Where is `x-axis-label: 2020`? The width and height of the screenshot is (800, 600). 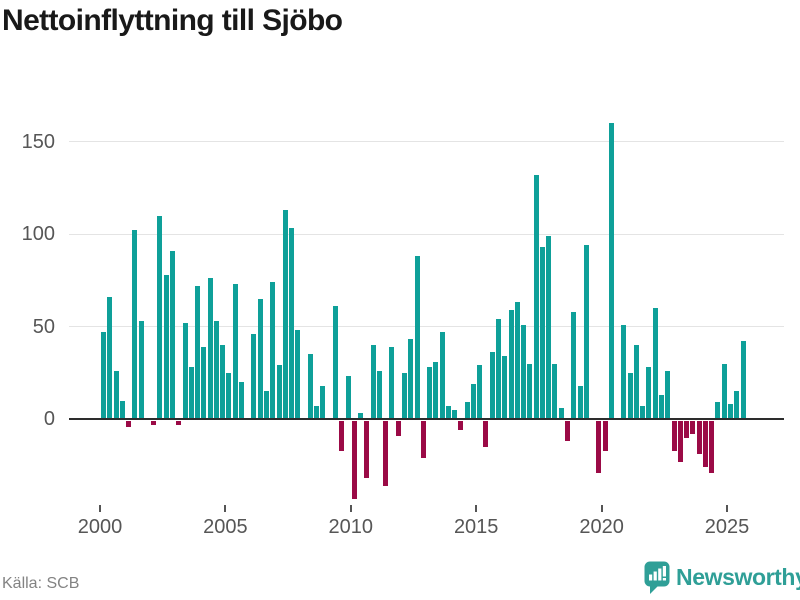
x-axis-label: 2020 is located at coordinates (601, 527).